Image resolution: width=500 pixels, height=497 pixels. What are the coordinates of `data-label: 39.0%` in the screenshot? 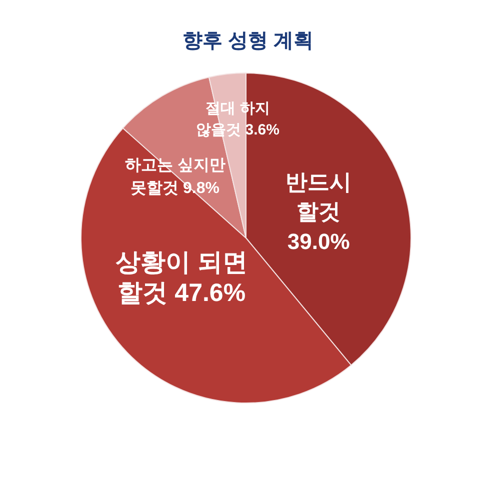 It's located at (318, 241).